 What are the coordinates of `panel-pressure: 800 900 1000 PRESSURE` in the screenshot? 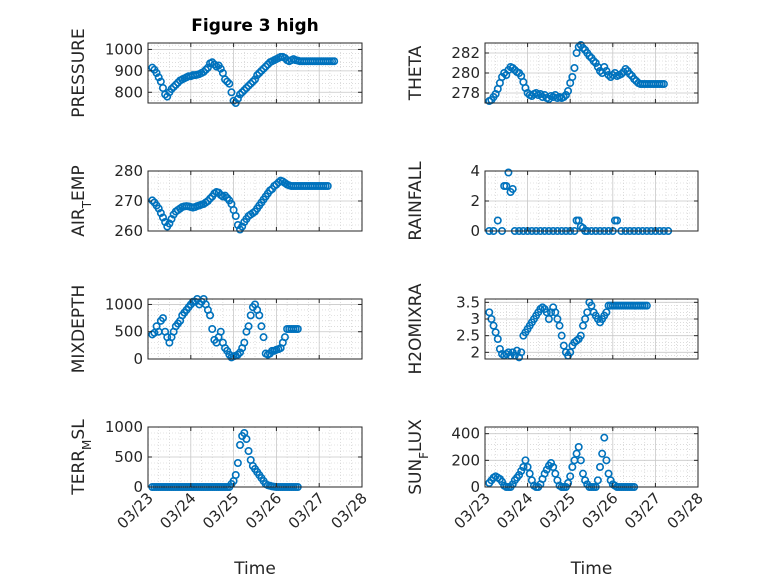 It's located at (216, 73).